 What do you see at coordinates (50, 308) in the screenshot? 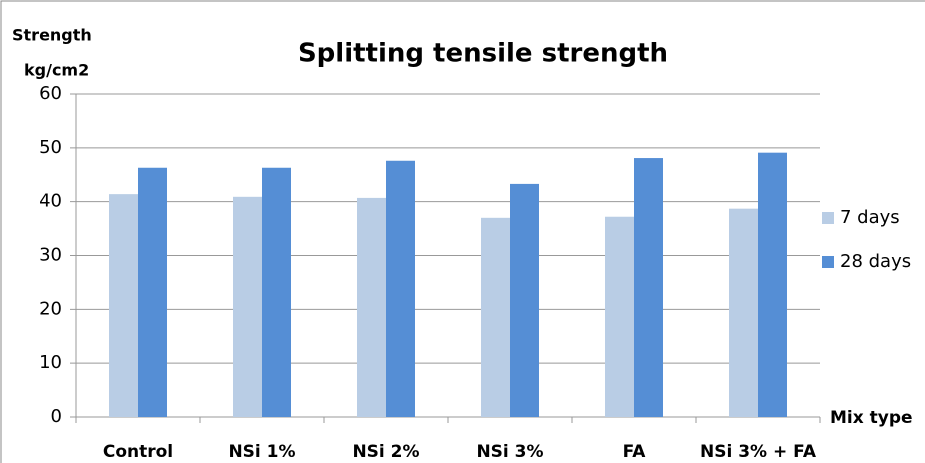
I see `y-tick-label: 20` at bounding box center [50, 308].